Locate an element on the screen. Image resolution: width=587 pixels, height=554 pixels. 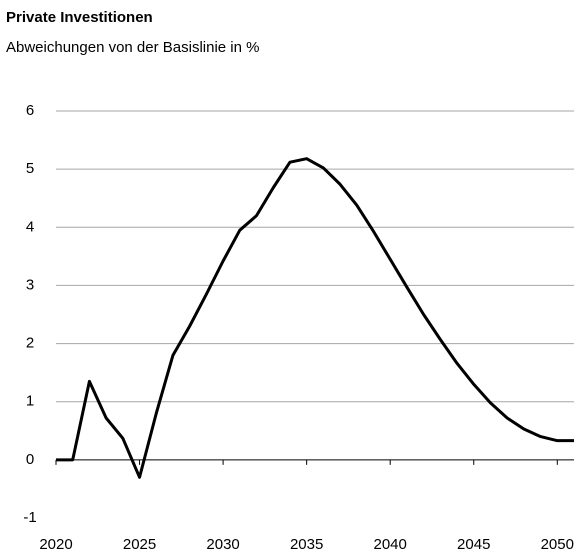
x-tick-label: 2045 is located at coordinates (473, 544).